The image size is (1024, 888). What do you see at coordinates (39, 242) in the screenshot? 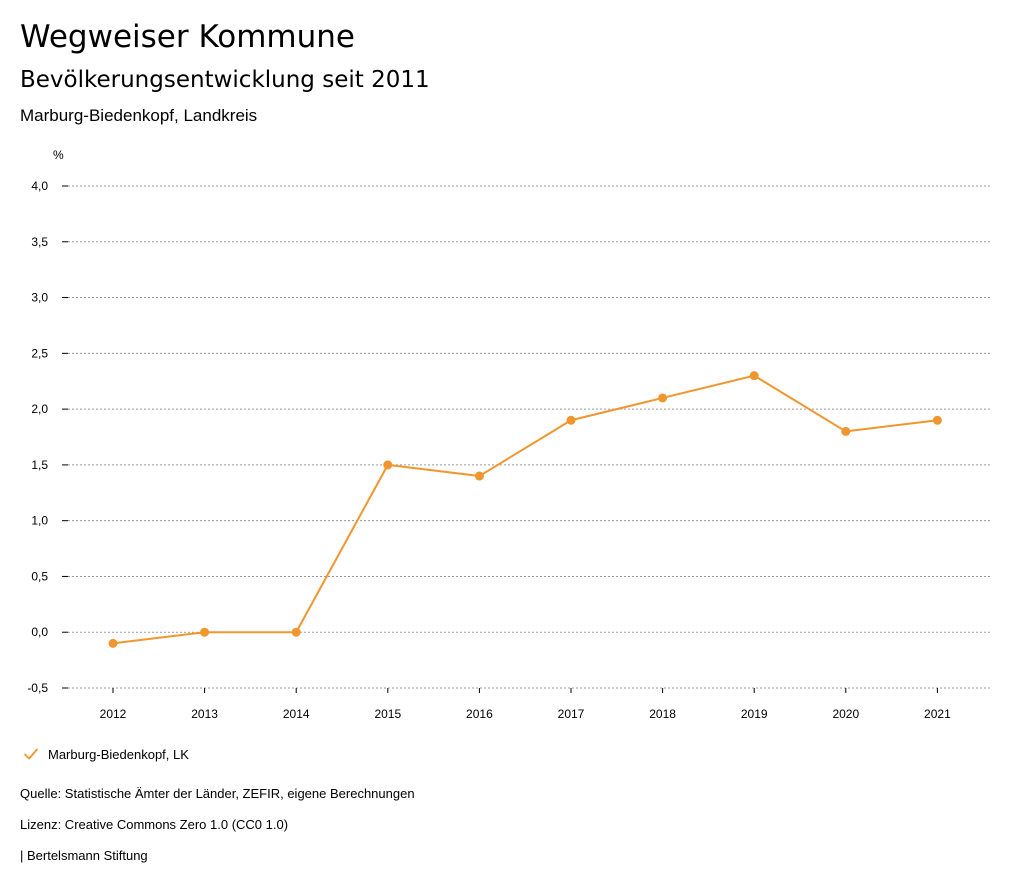
I see `y-tick-label: 3,5` at bounding box center [39, 242].